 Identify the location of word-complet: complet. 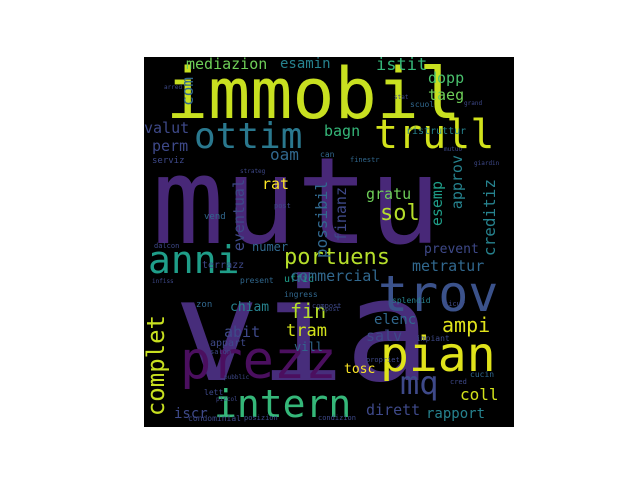
(157, 366).